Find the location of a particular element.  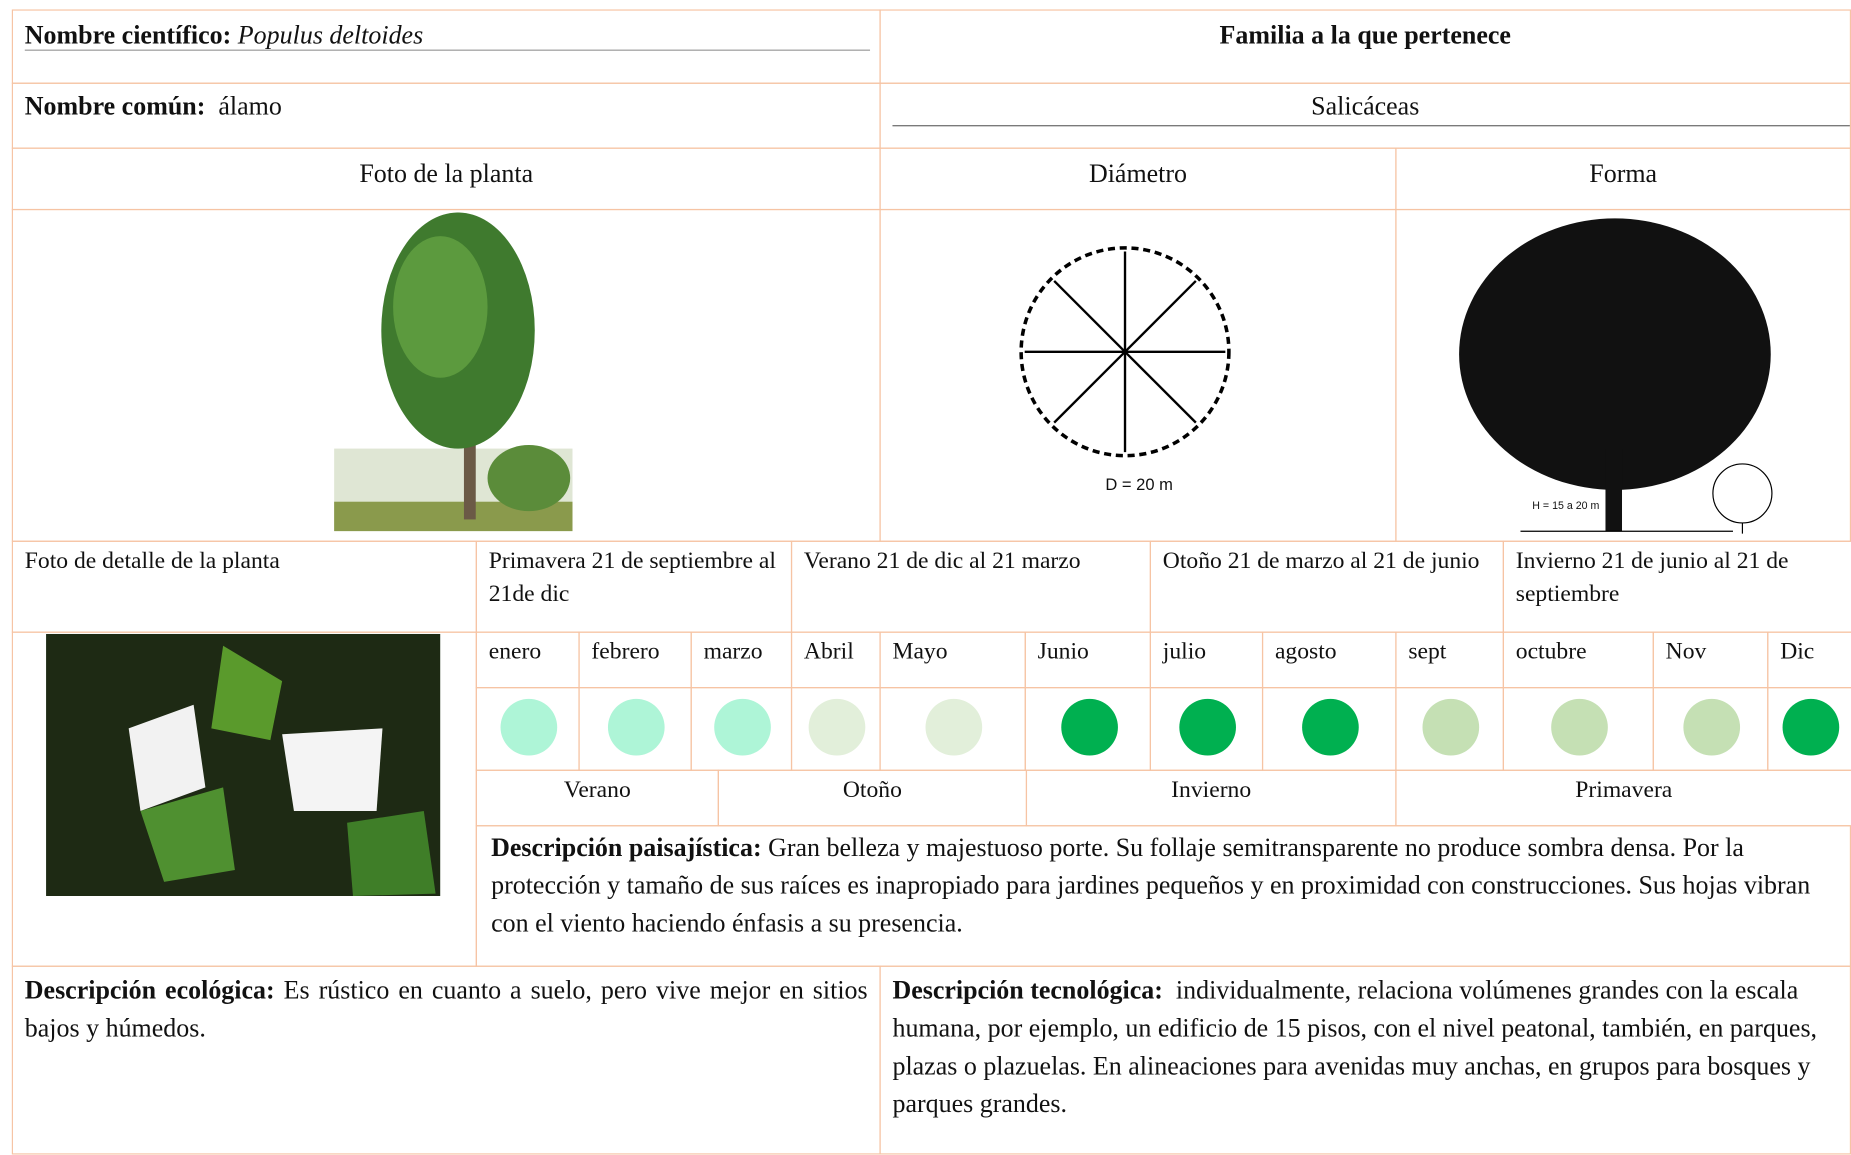

label: Nombre común: is located at coordinates (115, 105).